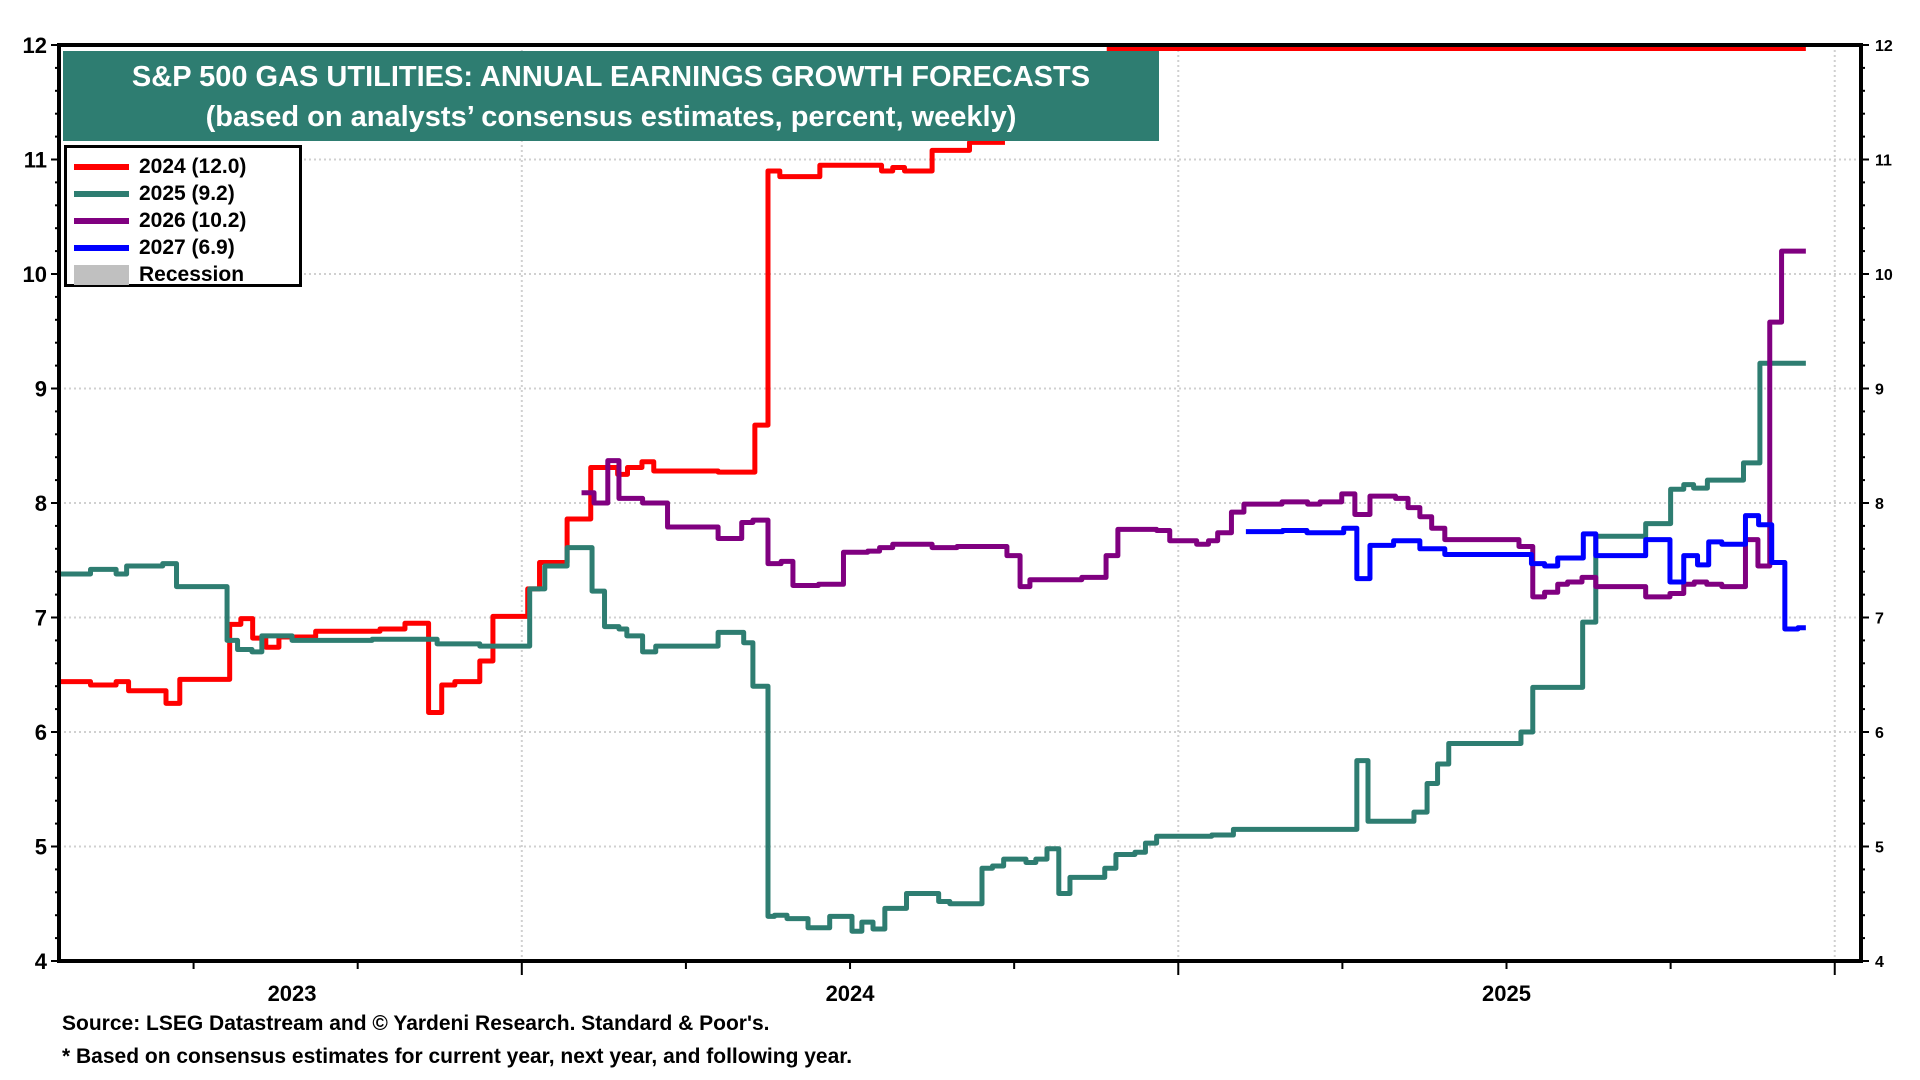 Image resolution: width=1920 pixels, height=1080 pixels. Describe the element at coordinates (1879, 504) in the screenshot. I see `y-tick-label-right: 8` at that location.